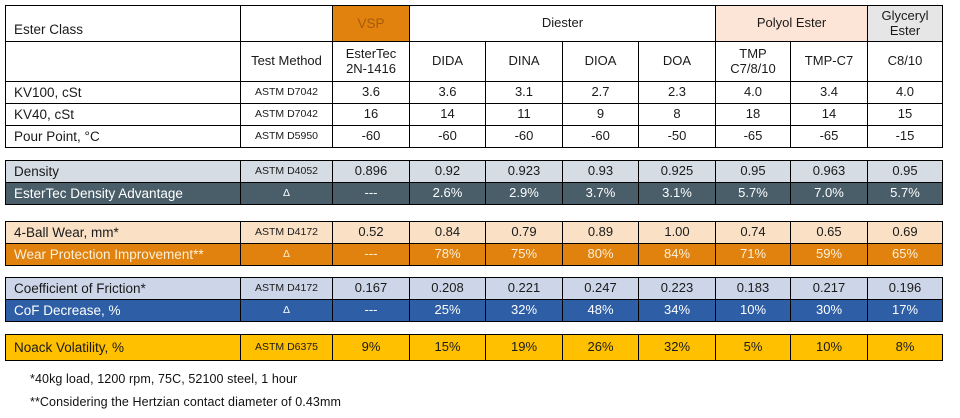  Describe the element at coordinates (123, 310) in the screenshot. I see `row-label: CoF Decrease, %` at that location.